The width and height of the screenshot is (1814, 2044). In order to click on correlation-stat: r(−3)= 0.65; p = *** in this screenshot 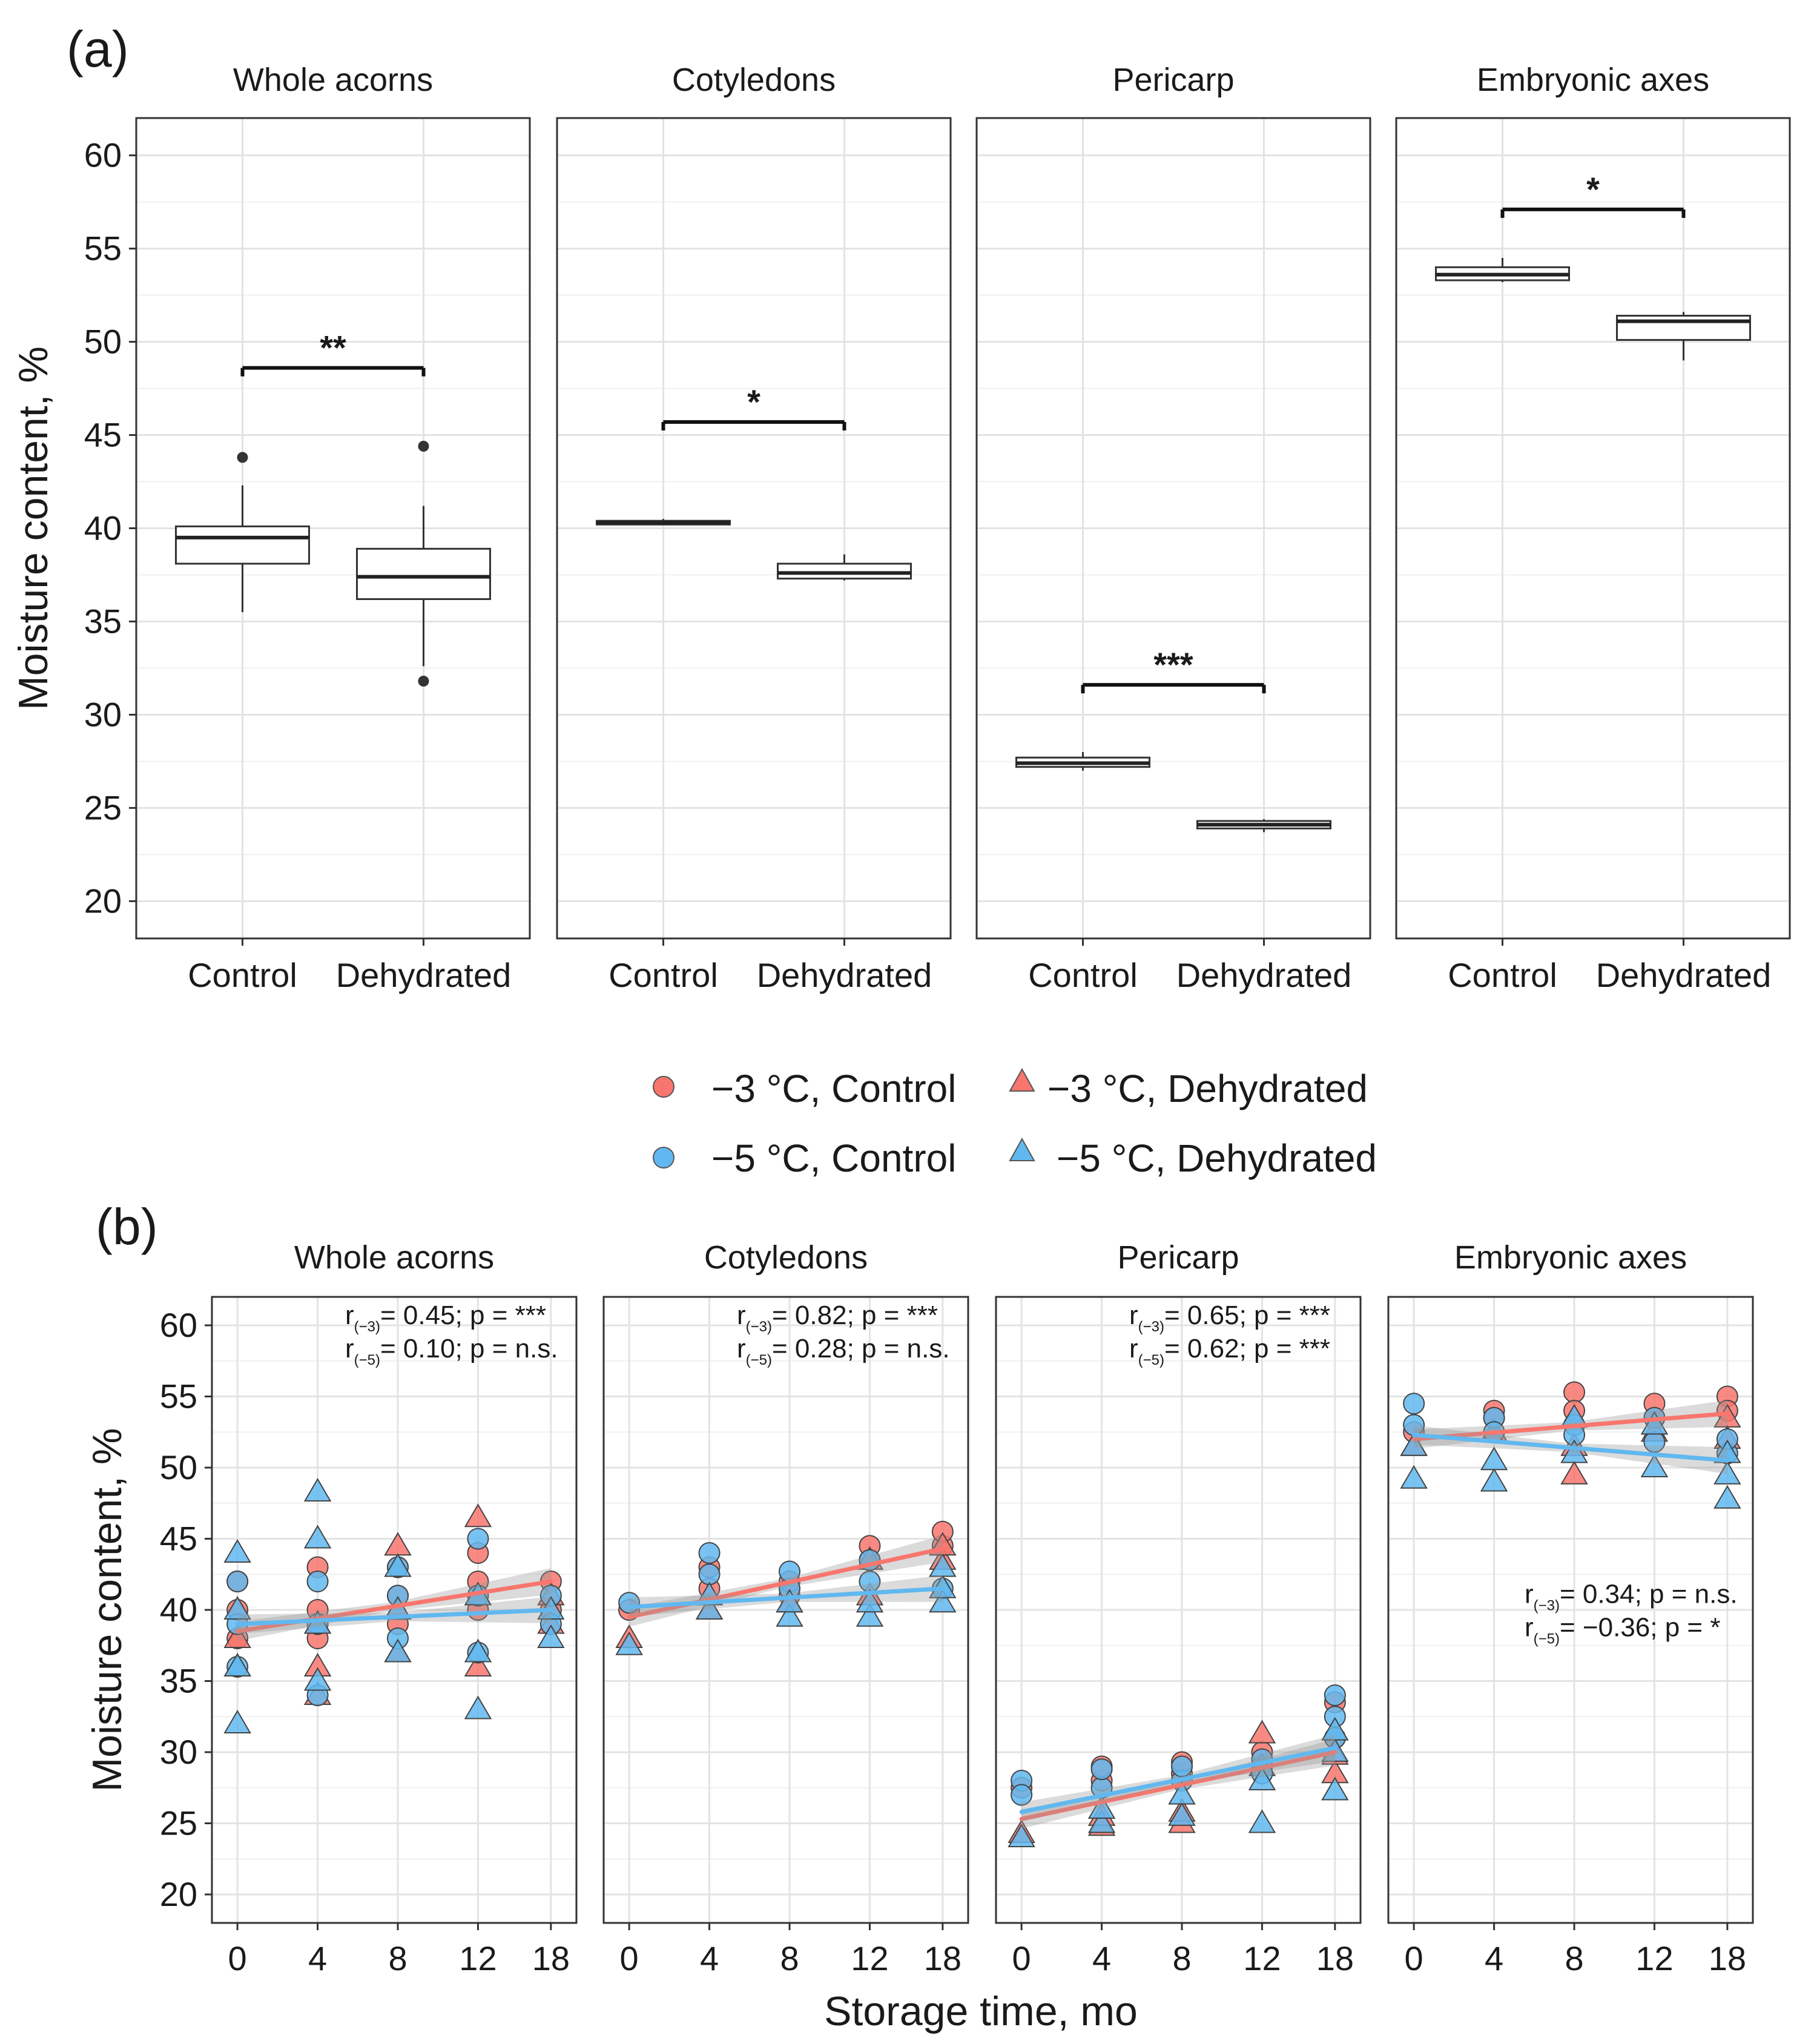, I will do `click(1229, 1318)`.